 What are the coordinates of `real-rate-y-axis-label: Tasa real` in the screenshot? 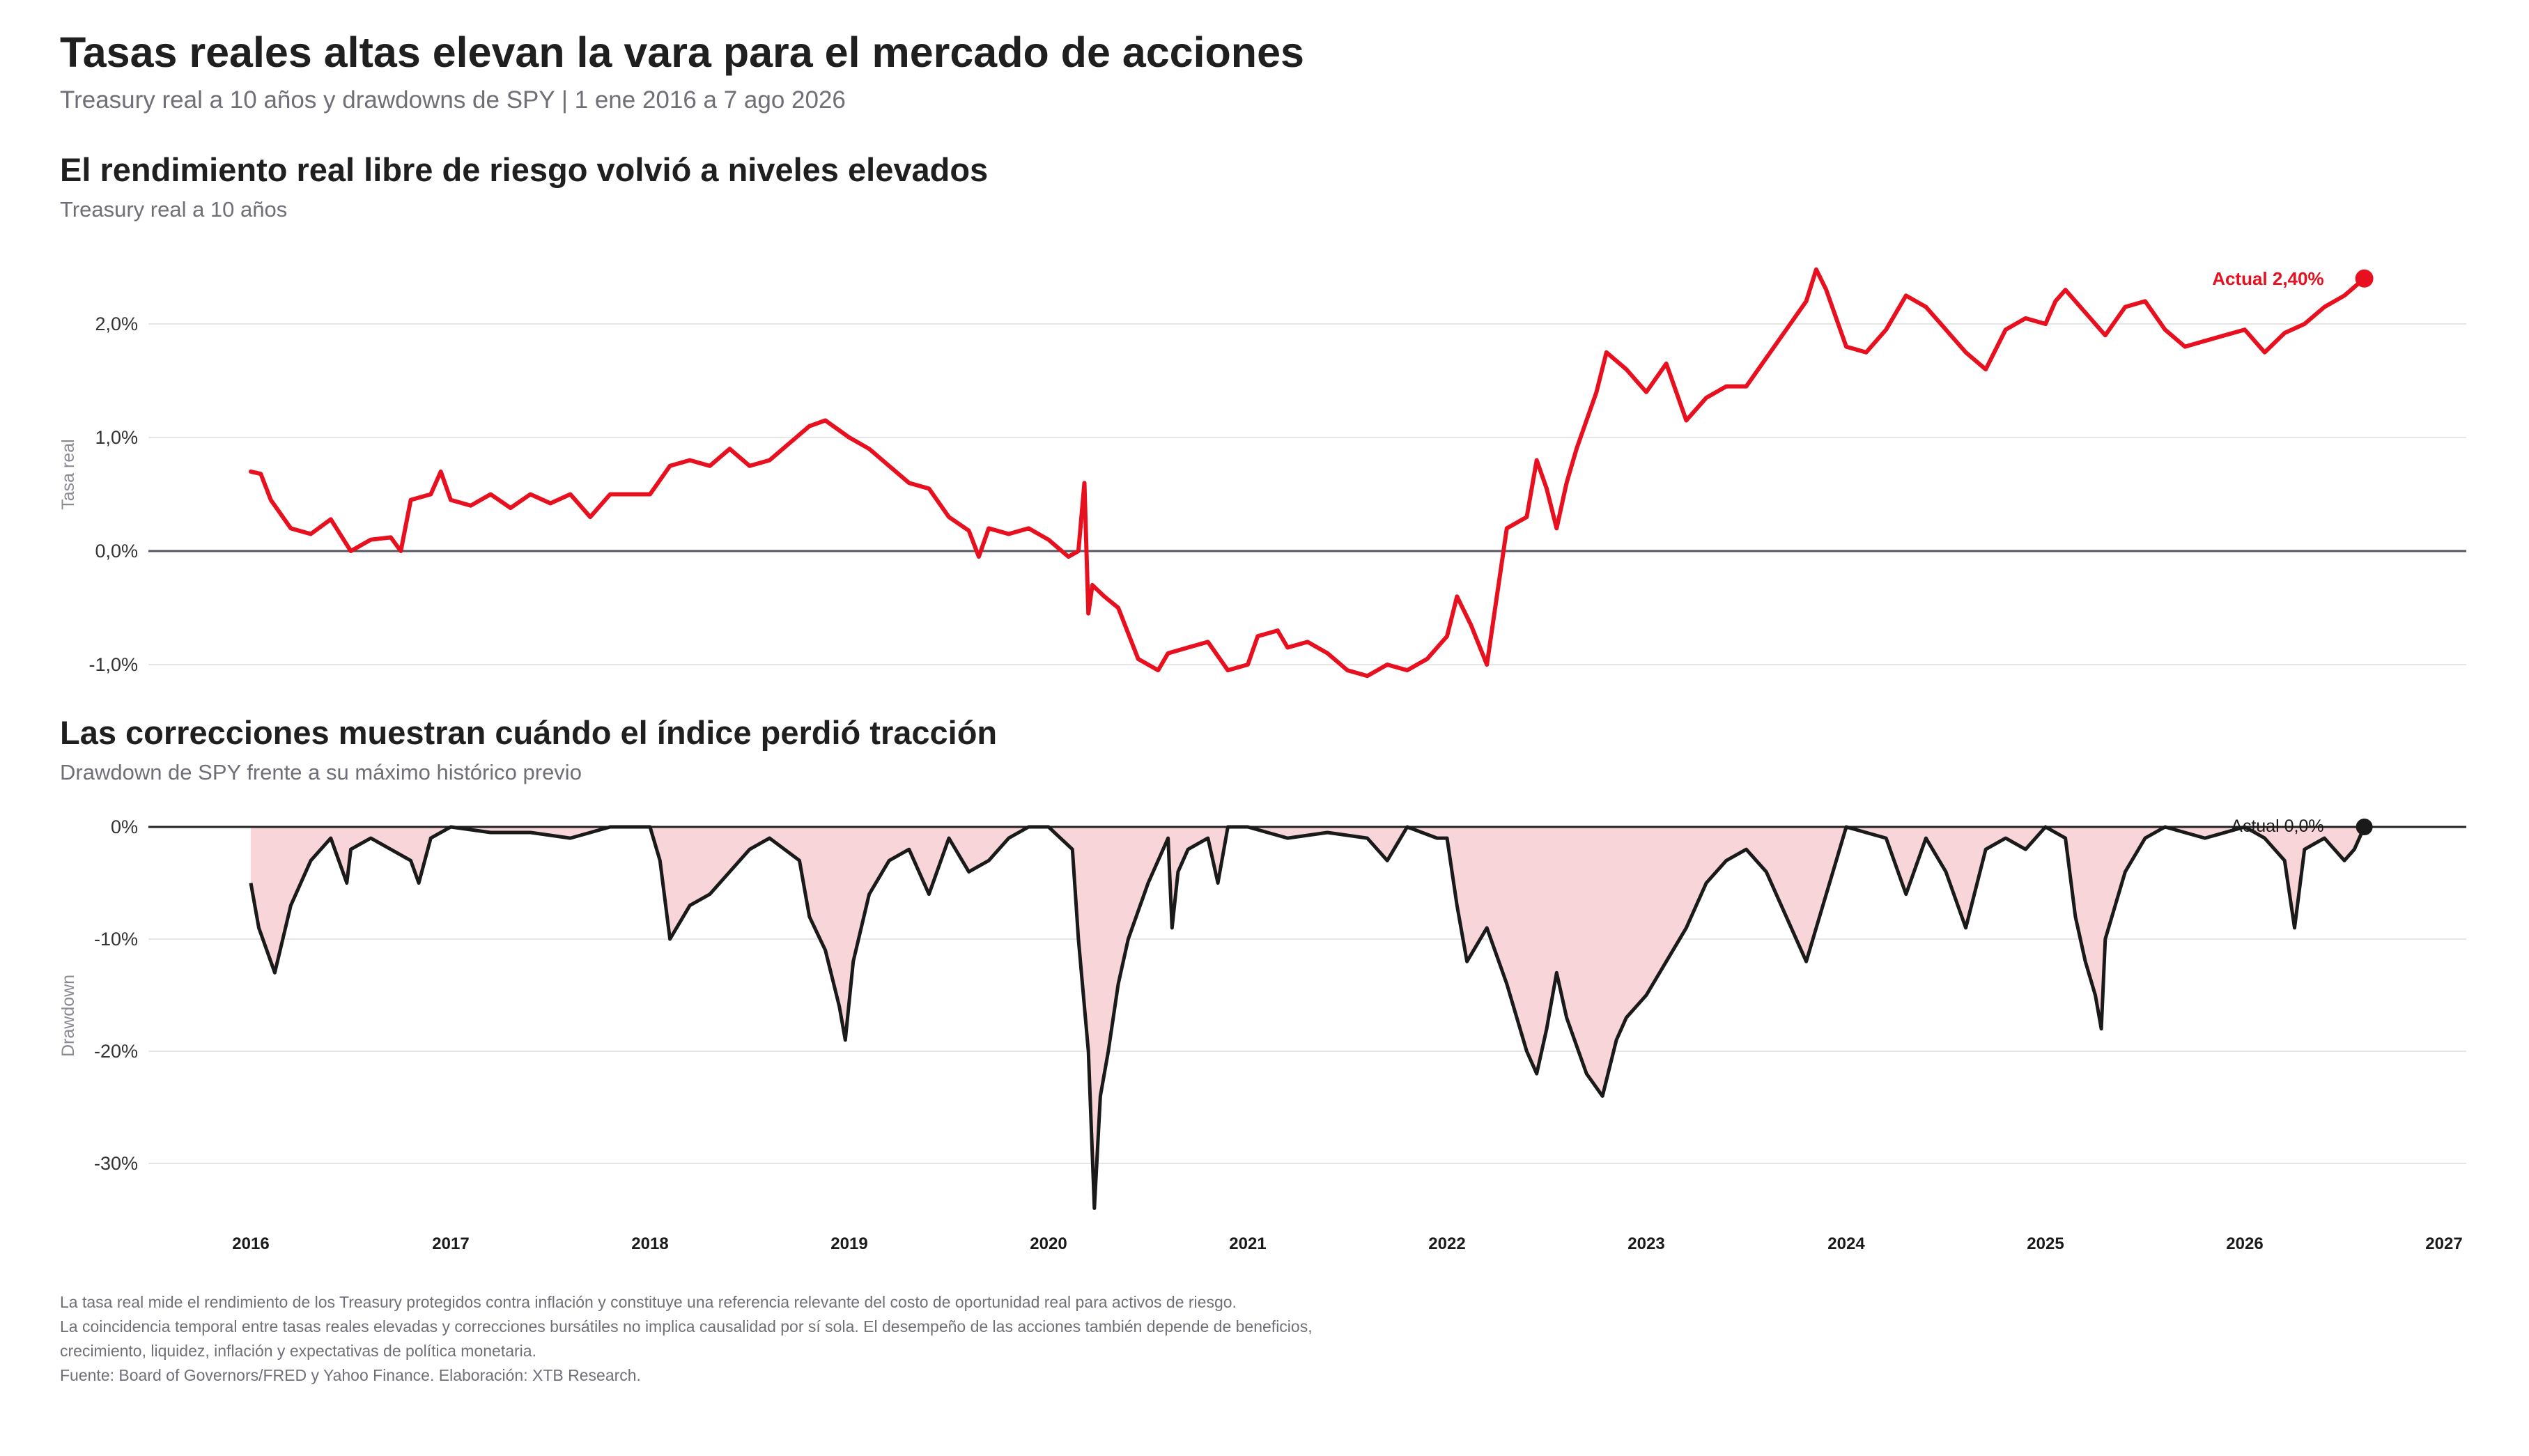 It's located at (69, 474).